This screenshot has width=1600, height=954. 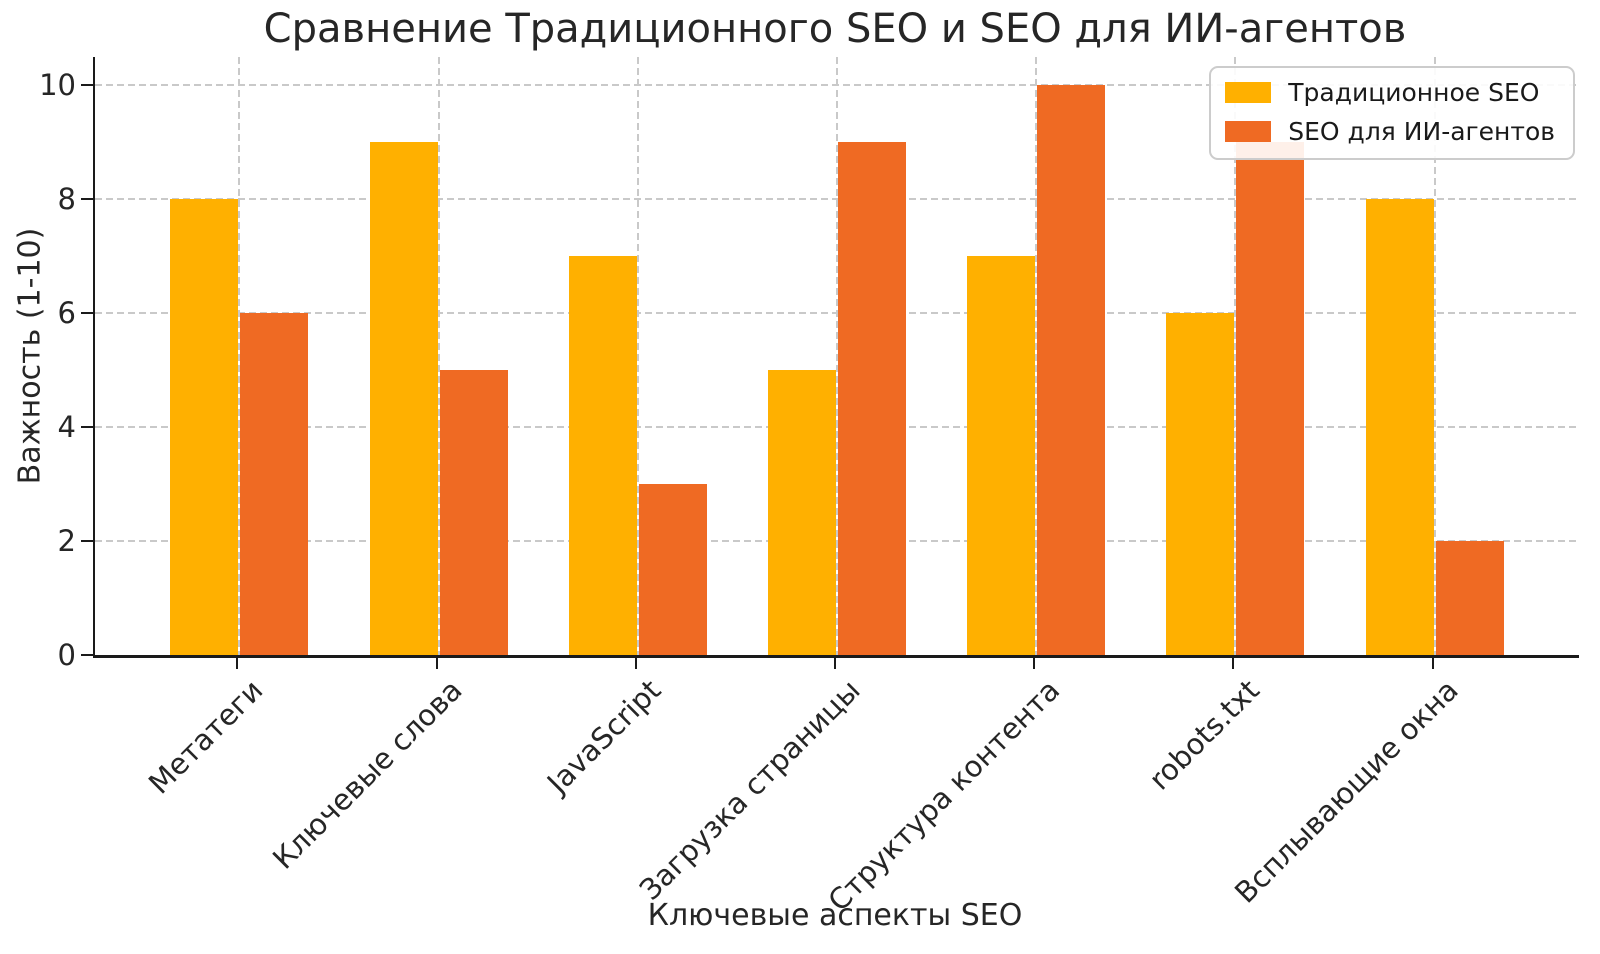 I want to click on x-tick-label: Структура контента, so click(x=944, y=795).